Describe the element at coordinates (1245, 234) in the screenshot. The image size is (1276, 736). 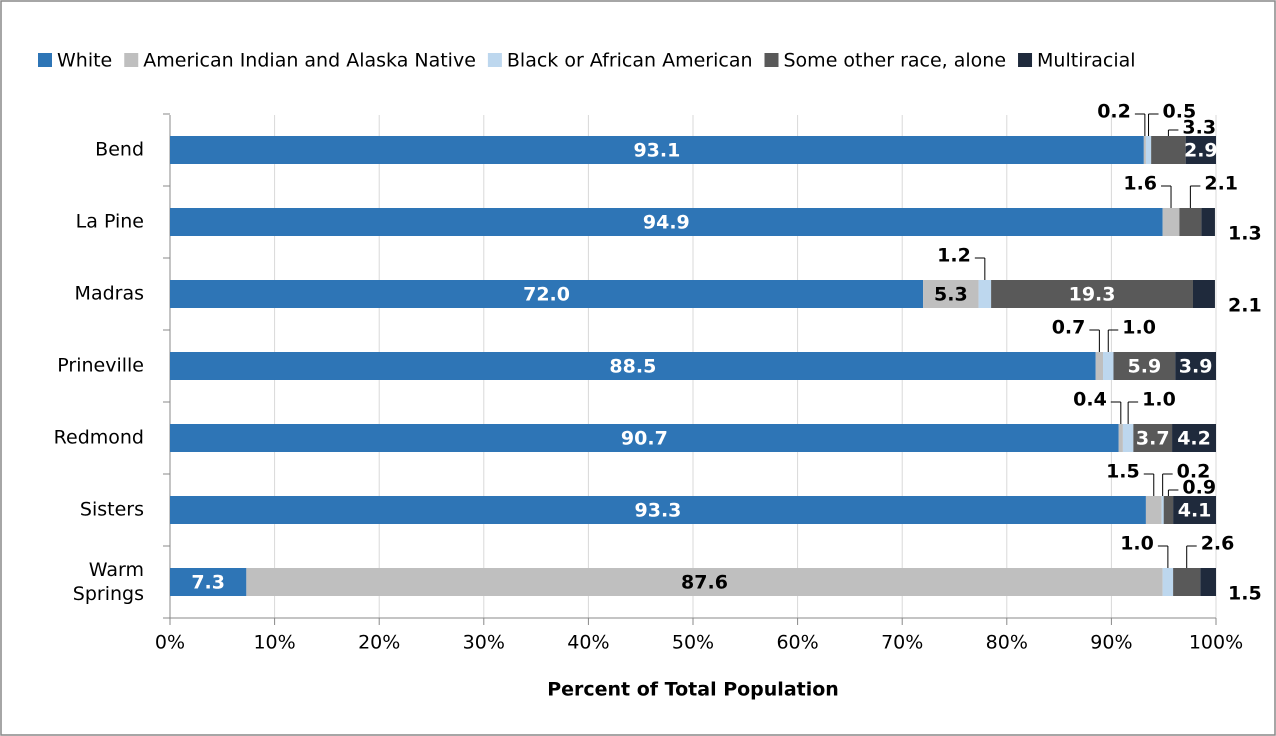
I see `data-label: 1.3` at that location.